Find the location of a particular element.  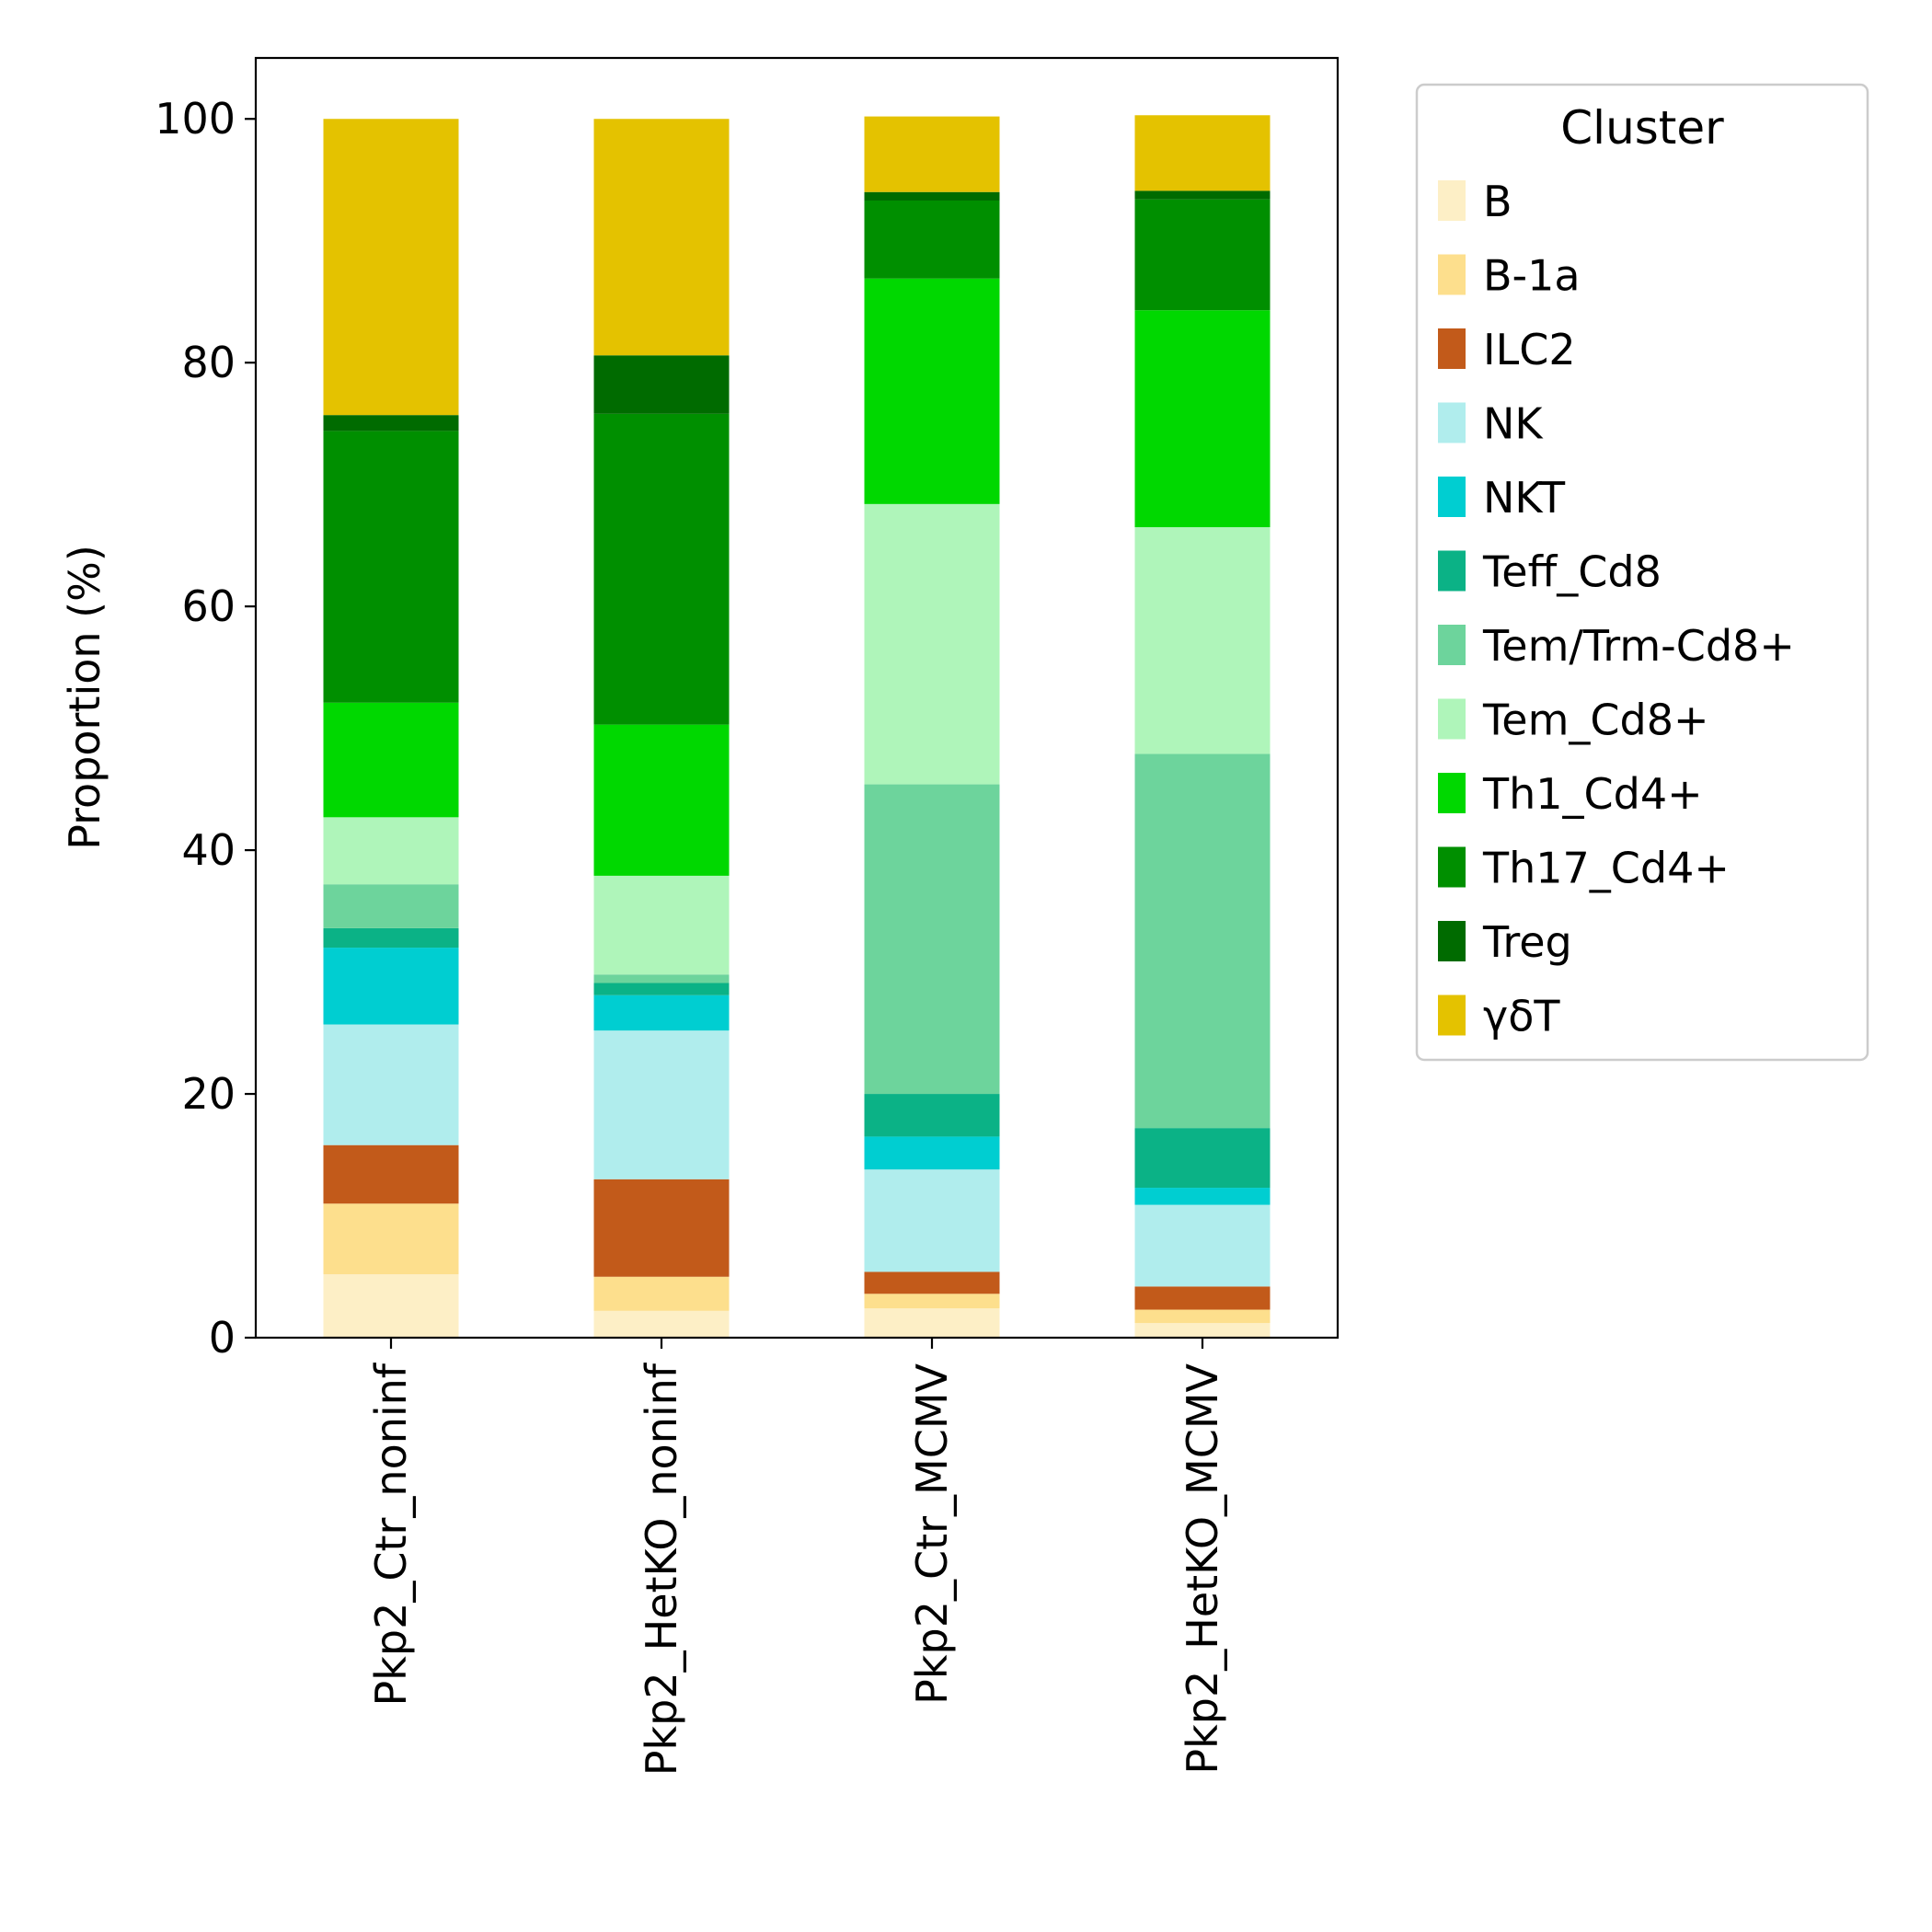

bar-segment--t-1 is located at coordinates (391, 267).